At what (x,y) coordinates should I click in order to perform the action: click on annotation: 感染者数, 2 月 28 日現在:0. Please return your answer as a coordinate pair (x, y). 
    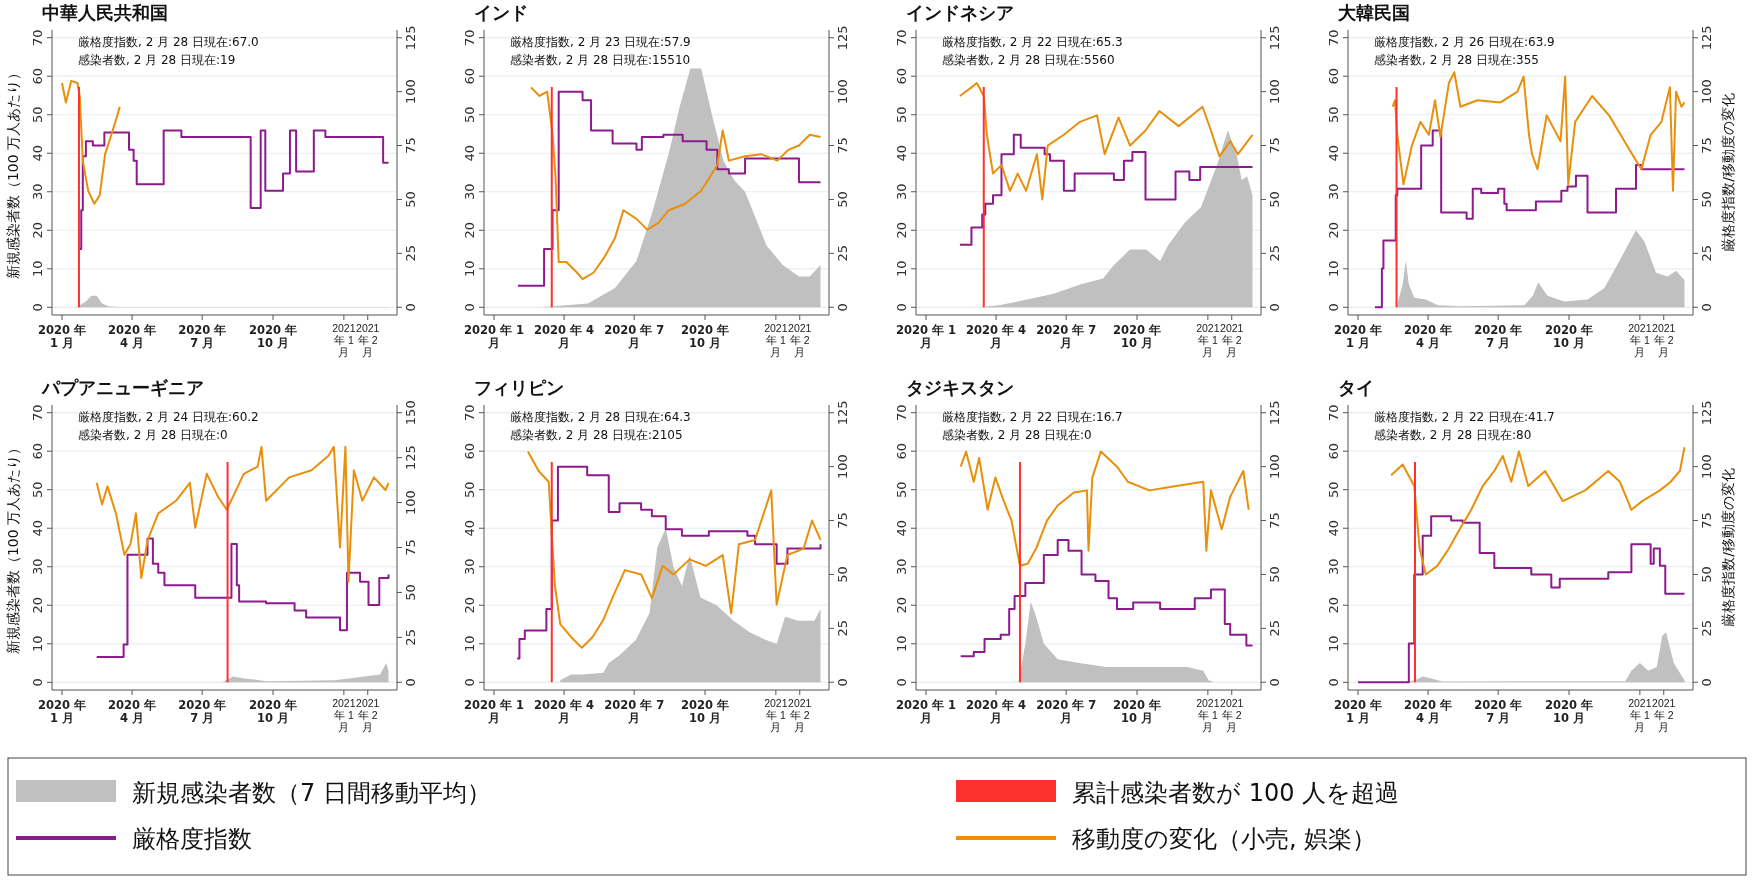
    Looking at the image, I should click on (153, 435).